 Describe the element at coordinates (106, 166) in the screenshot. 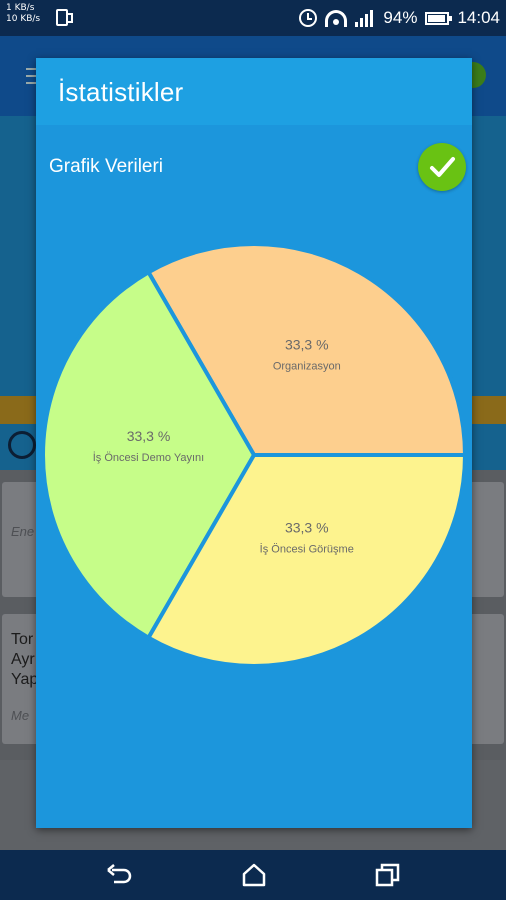

I see `chart-section-label: Grafik Verileri` at that location.